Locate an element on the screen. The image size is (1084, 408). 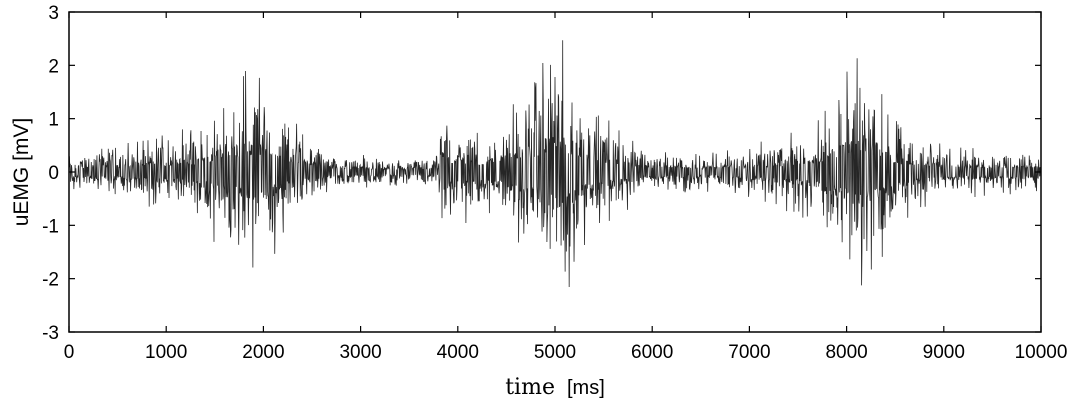
y-tick-label: -2 is located at coordinates (50, 280).